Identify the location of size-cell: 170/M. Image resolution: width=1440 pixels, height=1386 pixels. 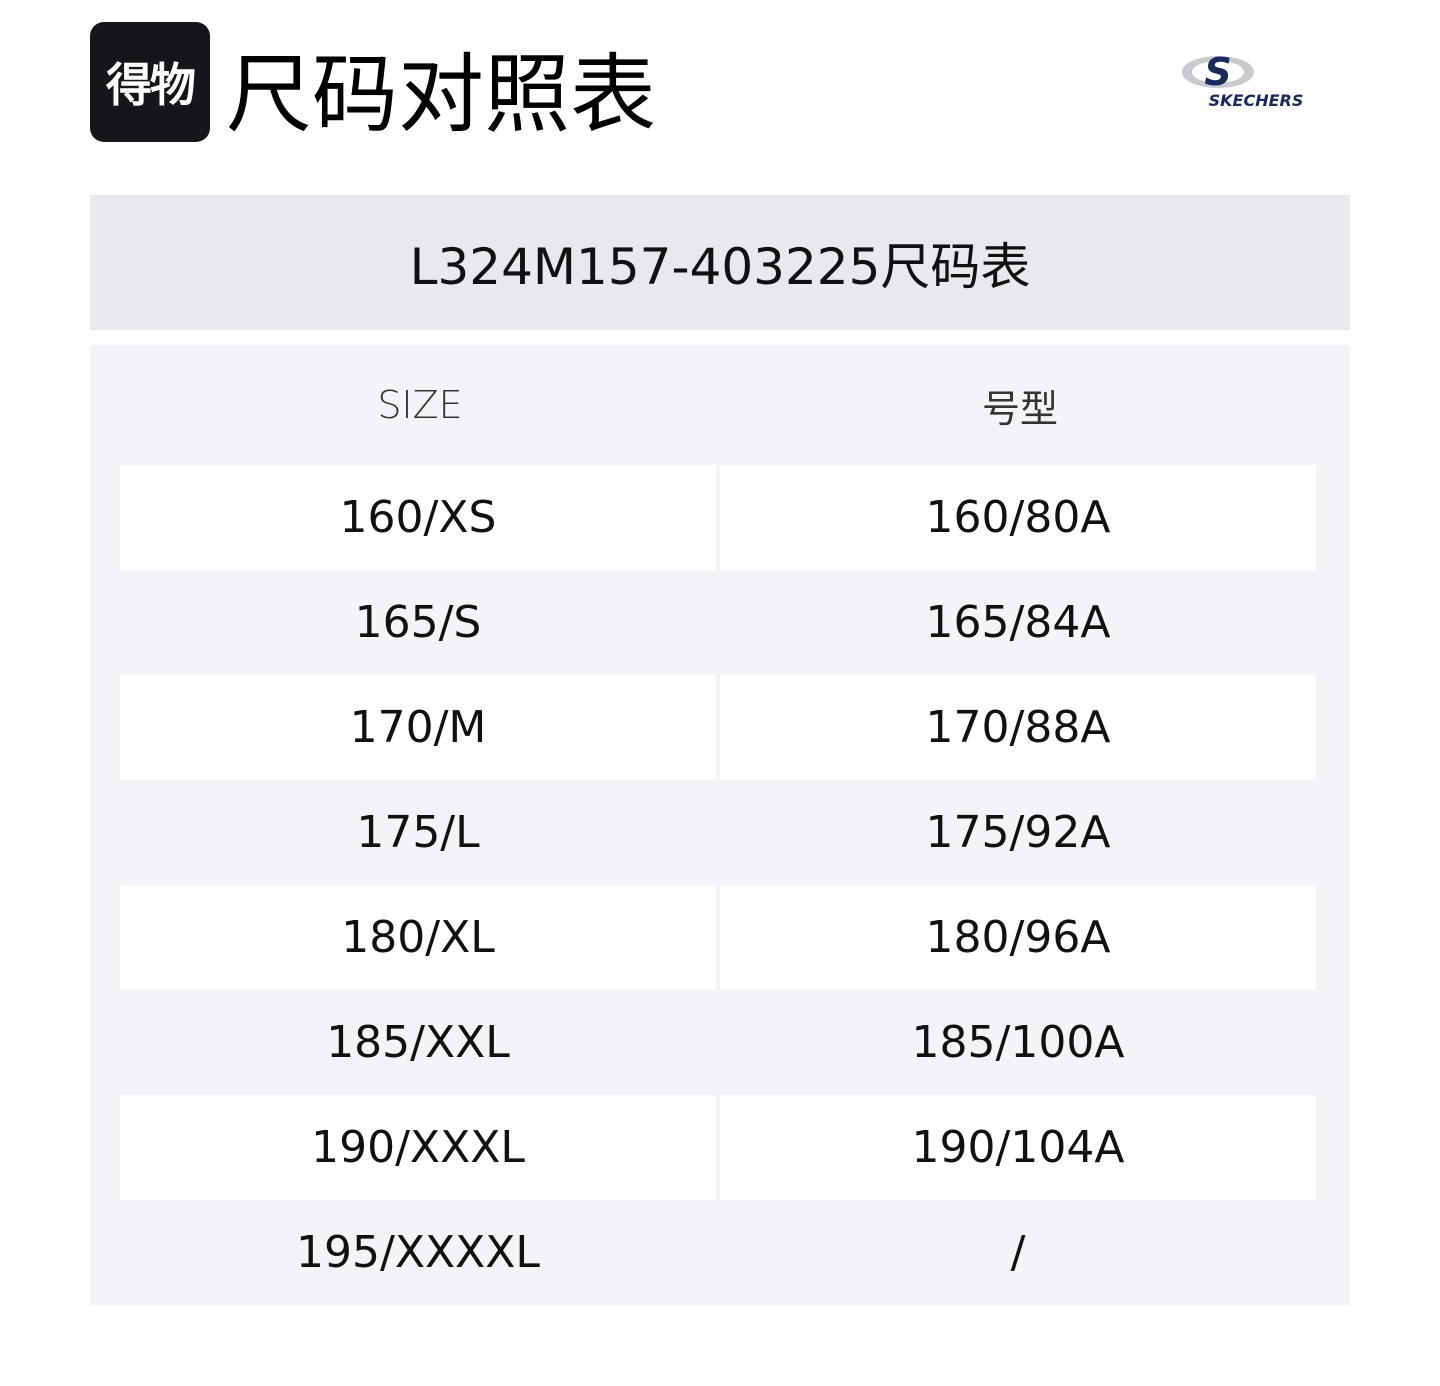
(418, 727).